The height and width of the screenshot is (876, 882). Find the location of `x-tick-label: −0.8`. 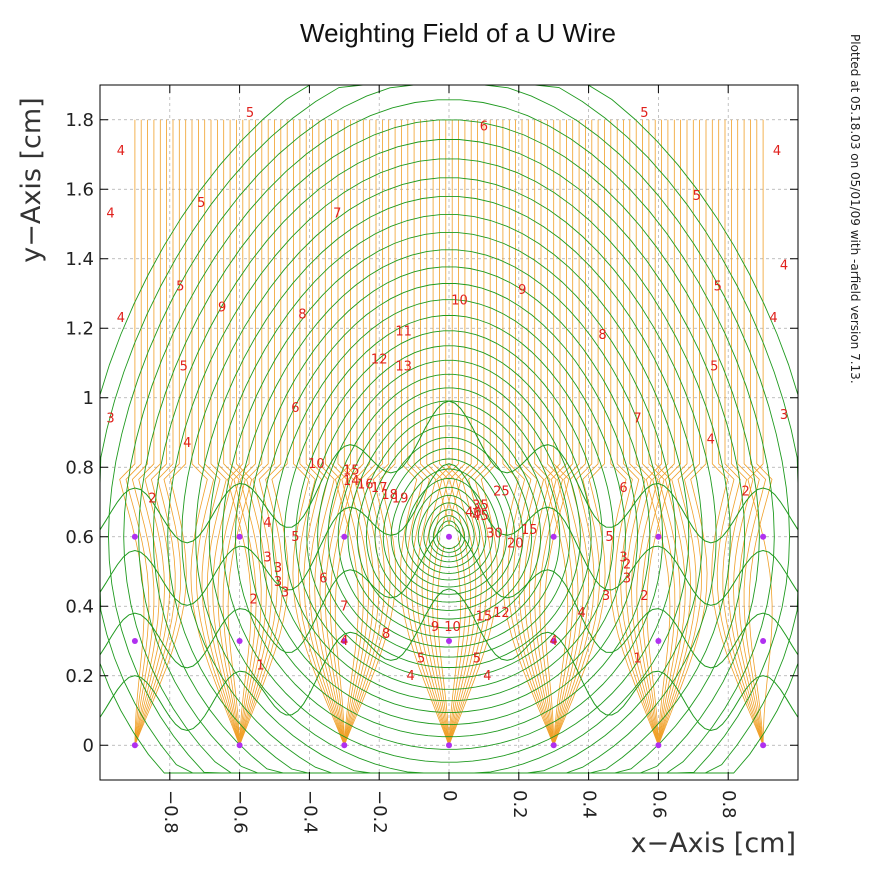

x-tick-label: −0.8 is located at coordinates (170, 812).